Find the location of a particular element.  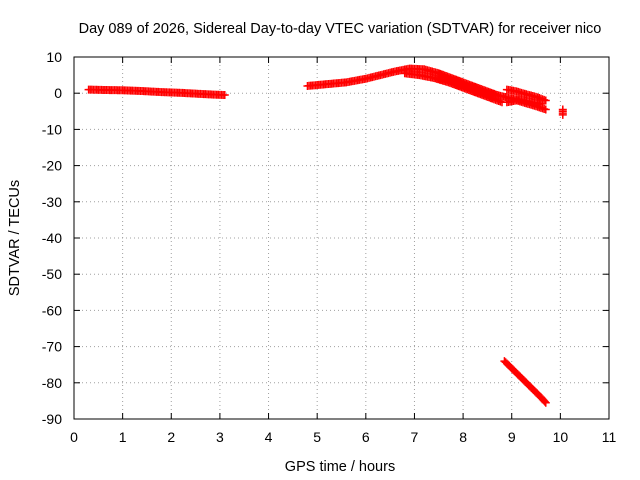

y-tick-label: -10 is located at coordinates (52, 129).